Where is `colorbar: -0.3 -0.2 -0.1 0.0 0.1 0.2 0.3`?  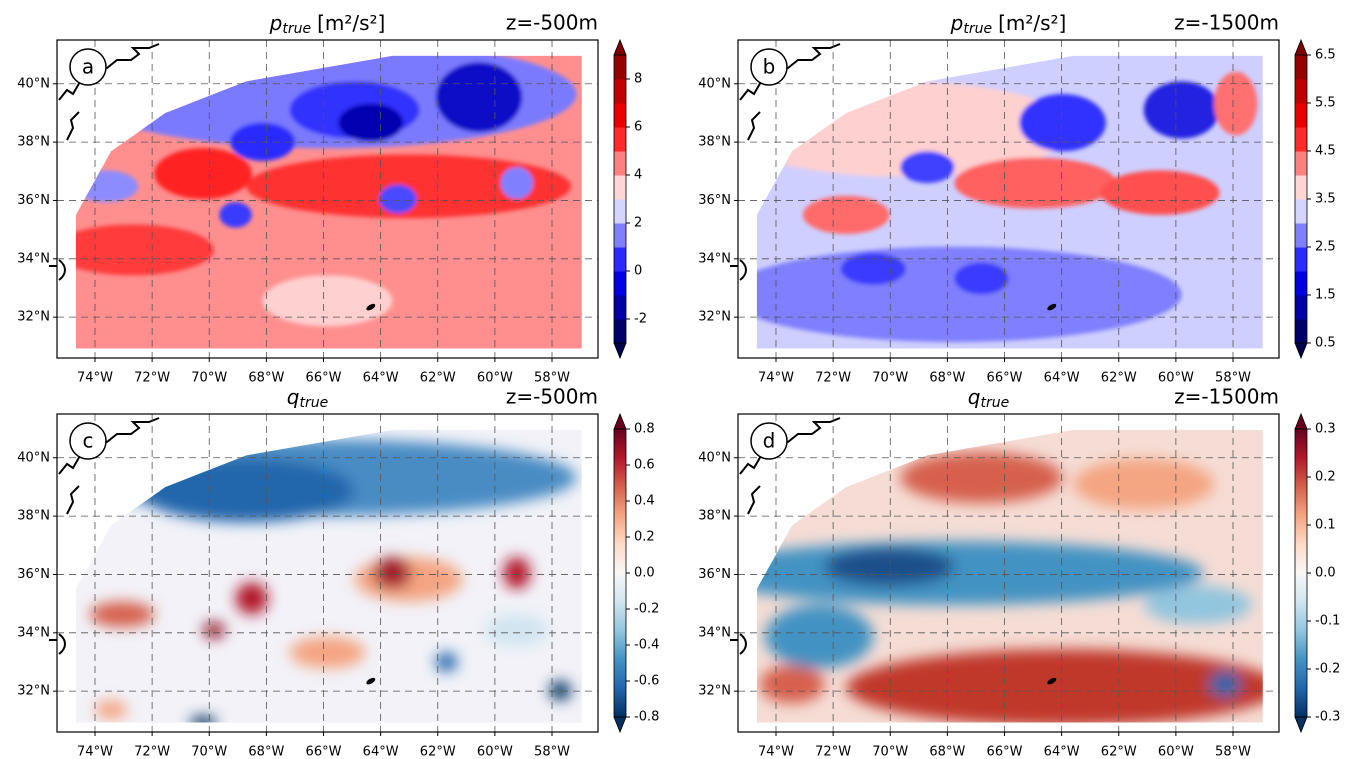
colorbar: -0.3 -0.2 -0.1 0.0 0.1 0.2 0.3 is located at coordinates (1317, 573).